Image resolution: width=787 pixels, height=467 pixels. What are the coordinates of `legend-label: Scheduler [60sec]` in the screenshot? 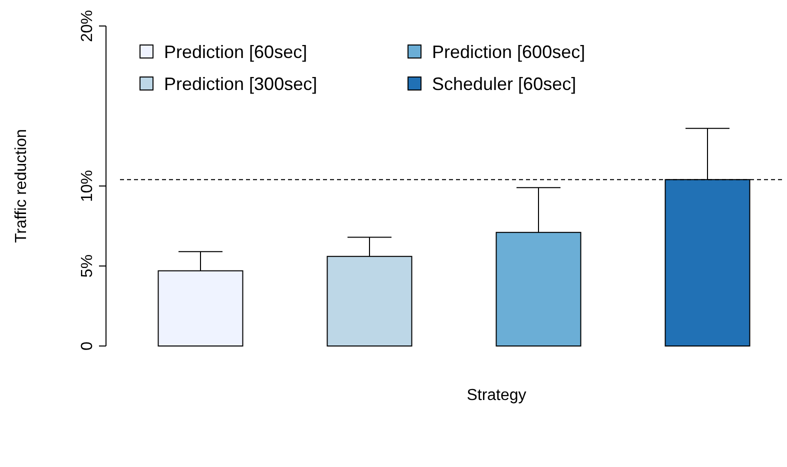 It's located at (504, 84).